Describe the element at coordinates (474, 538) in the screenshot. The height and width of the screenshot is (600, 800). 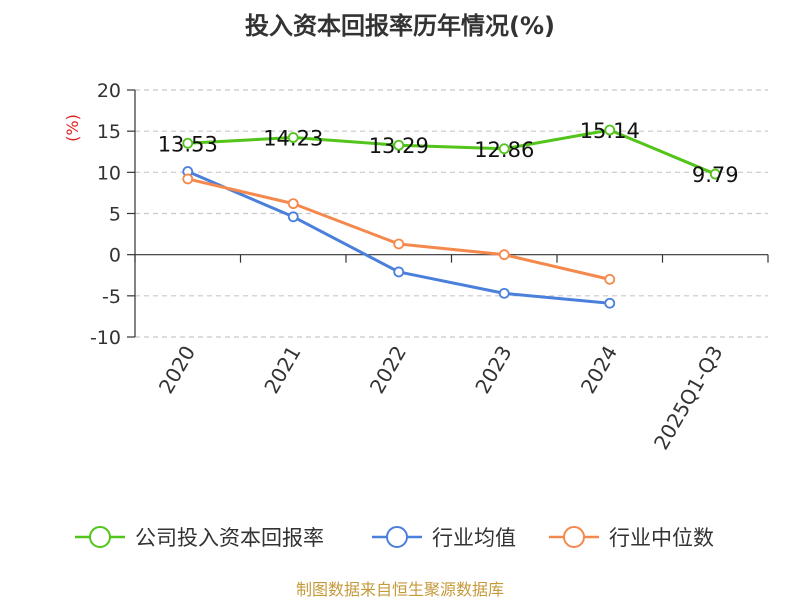
I see `legend-label-1: 行业均值` at that location.